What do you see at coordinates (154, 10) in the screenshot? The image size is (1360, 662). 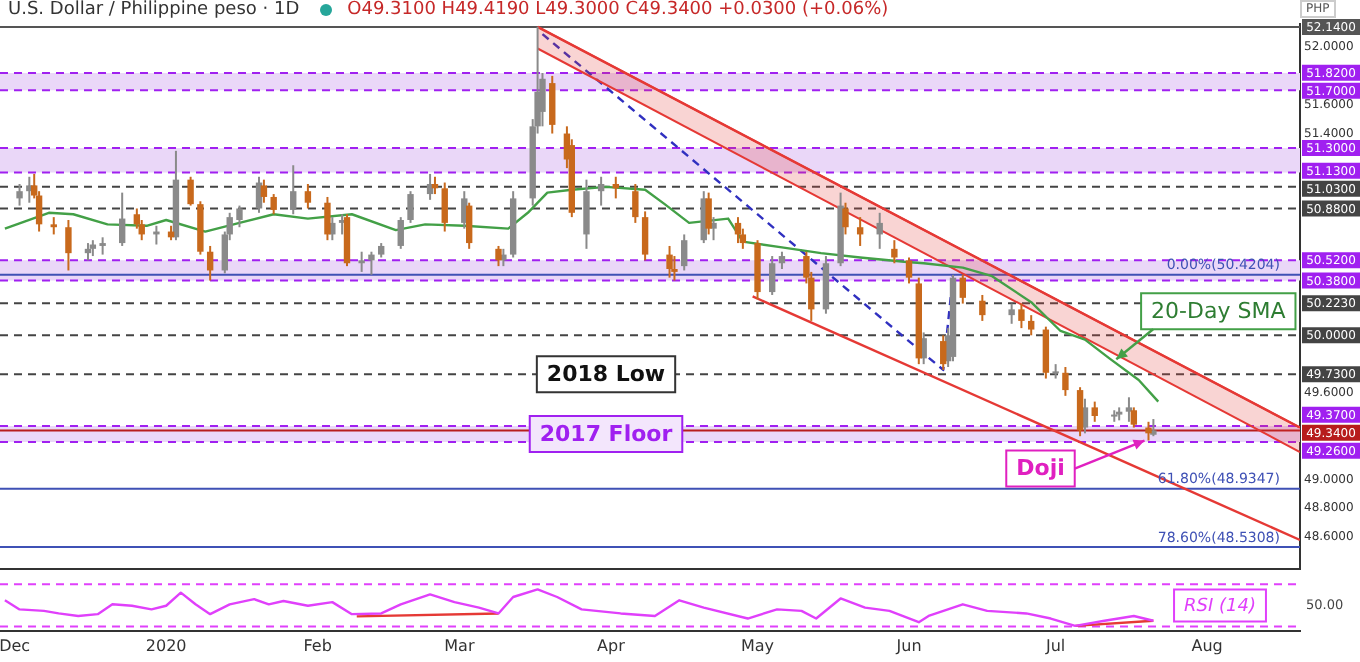 I see `chart-title: U.S. Dollar / Philippine peso · 1D` at bounding box center [154, 10].